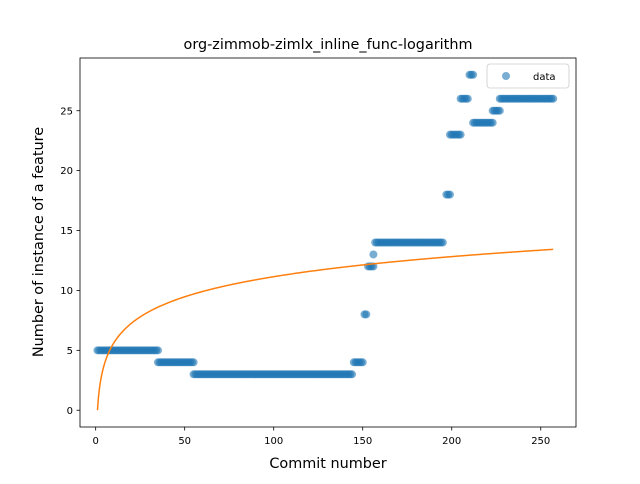 This screenshot has width=640, height=484. I want to click on x-tick-label: 100, so click(273, 441).